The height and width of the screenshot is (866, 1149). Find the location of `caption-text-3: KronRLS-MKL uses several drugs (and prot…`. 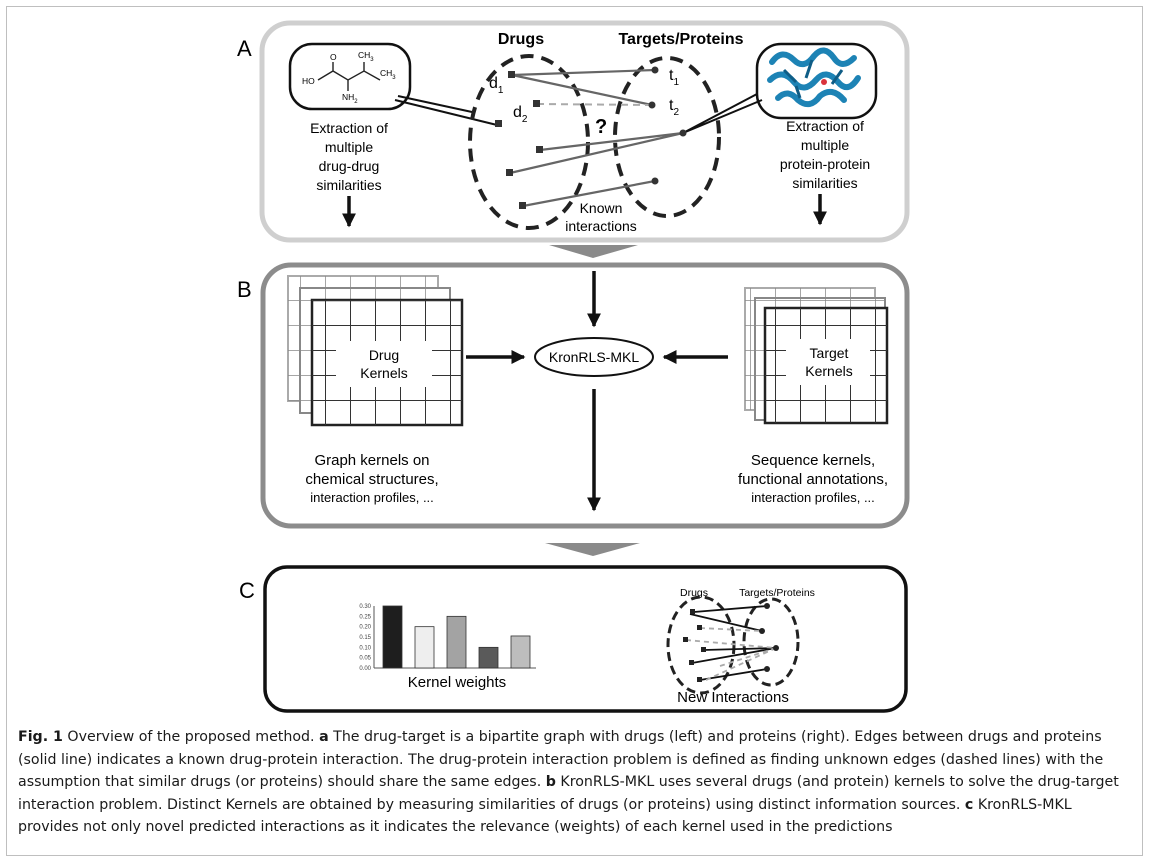

caption-text-3: KronRLS-MKL uses several drugs (and prot… is located at coordinates (568, 793).